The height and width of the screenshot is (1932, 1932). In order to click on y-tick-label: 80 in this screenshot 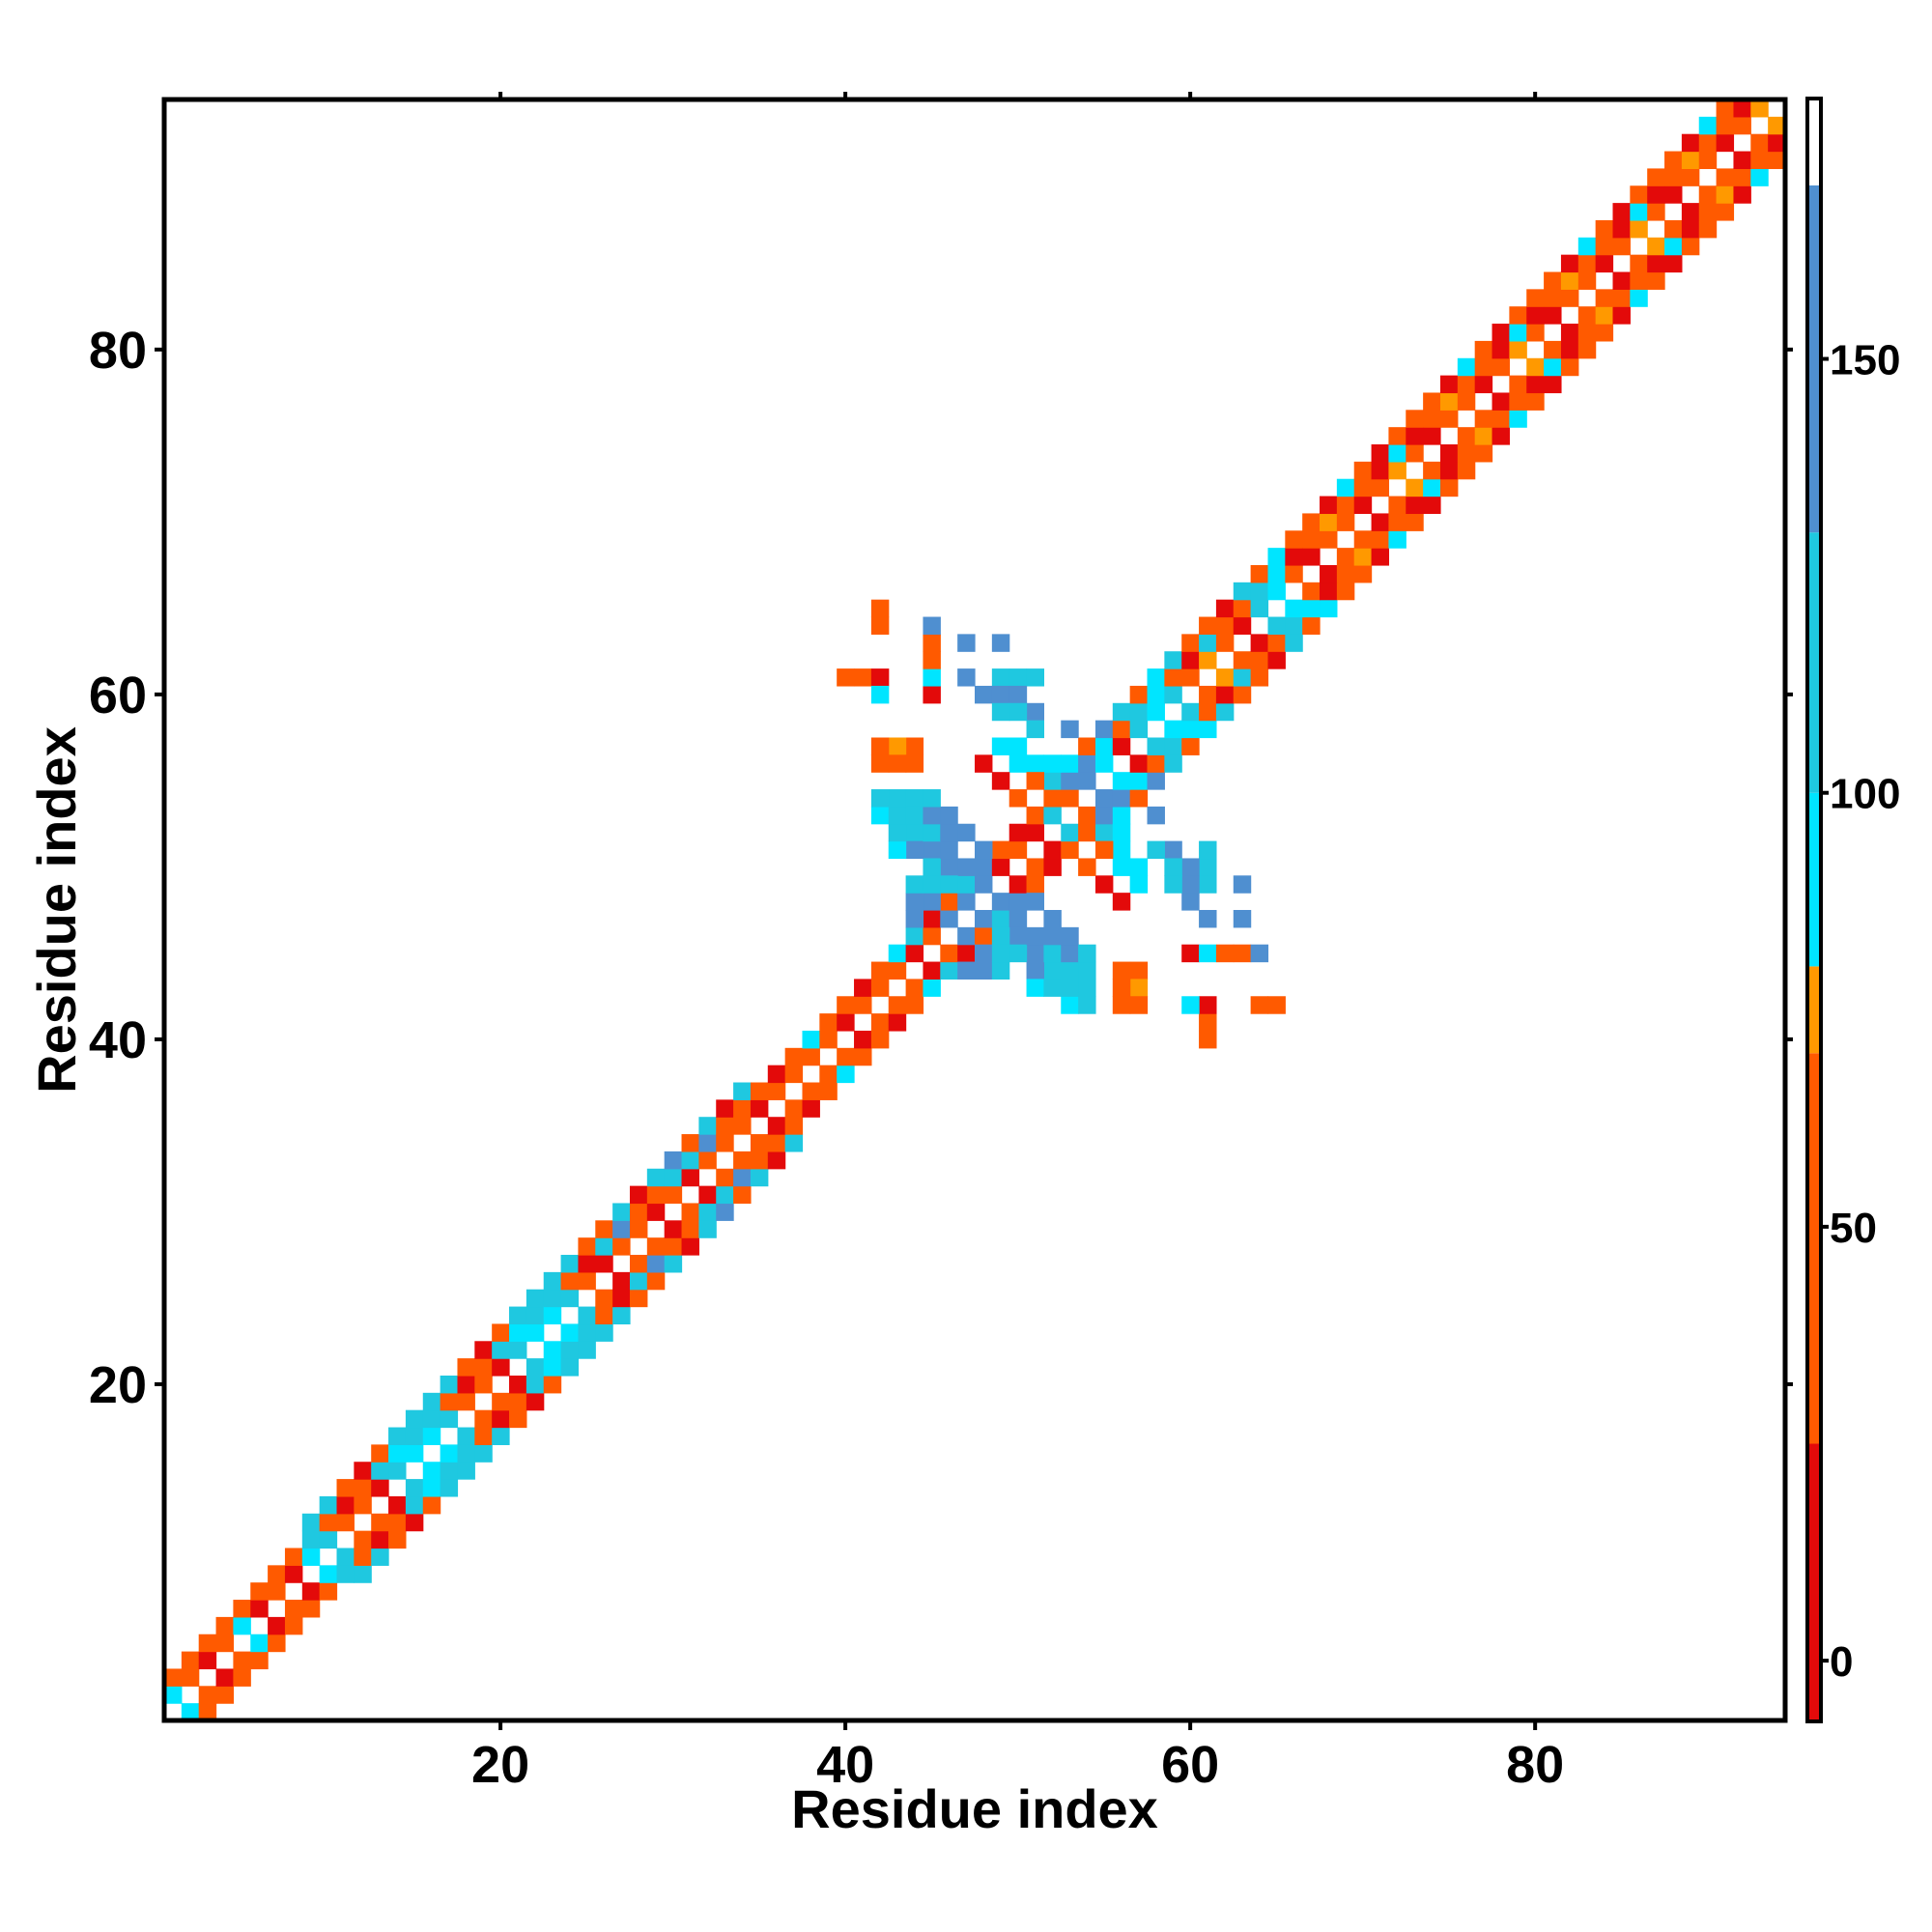, I will do `click(118, 351)`.